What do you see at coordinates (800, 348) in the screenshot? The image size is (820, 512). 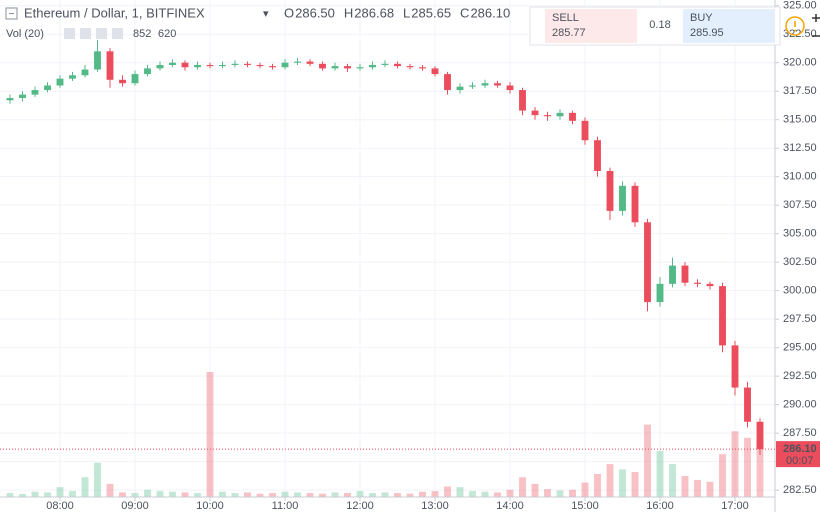 I see `y-tick-label: 295.00` at bounding box center [800, 348].